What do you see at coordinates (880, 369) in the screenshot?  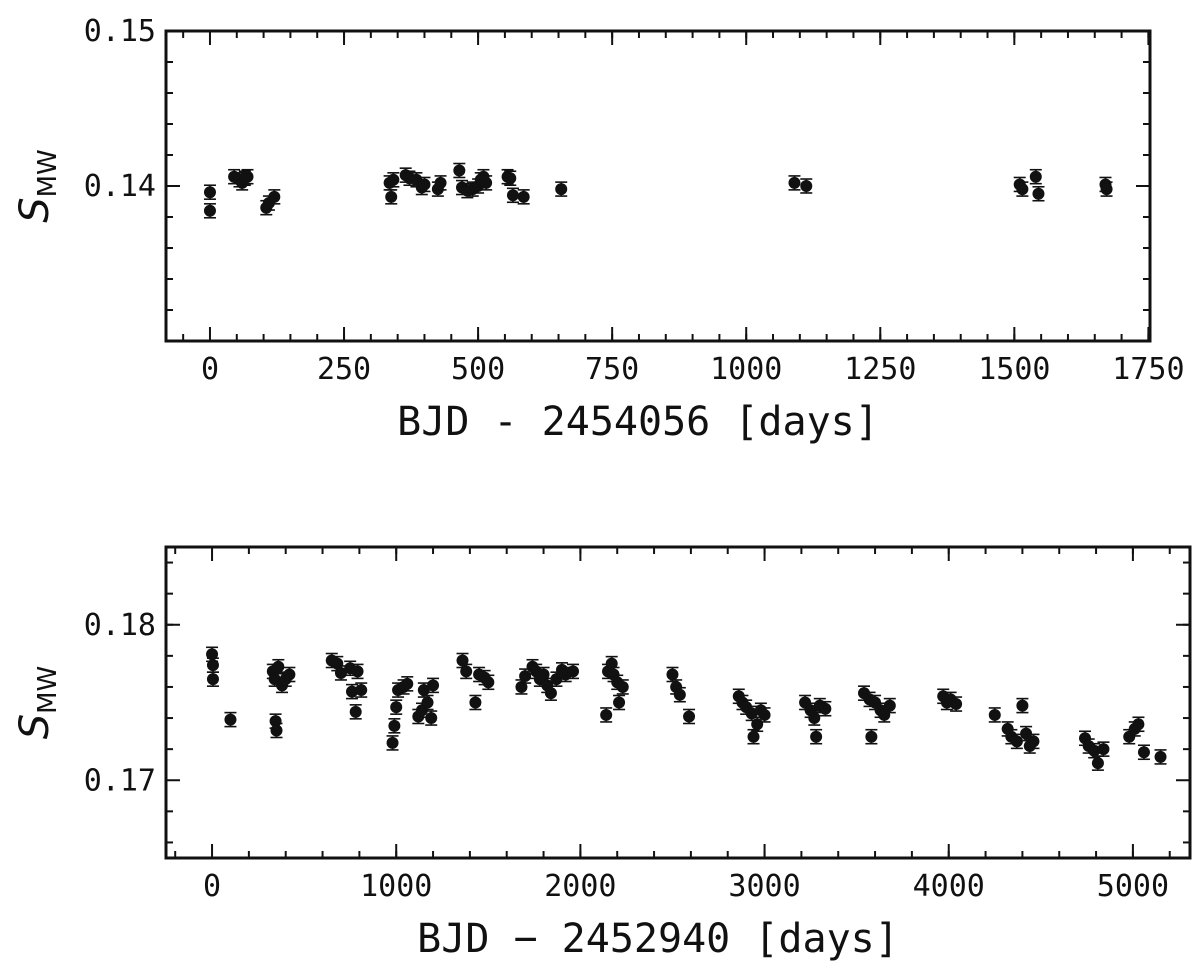 I see `x-tick-label: 1250` at bounding box center [880, 369].